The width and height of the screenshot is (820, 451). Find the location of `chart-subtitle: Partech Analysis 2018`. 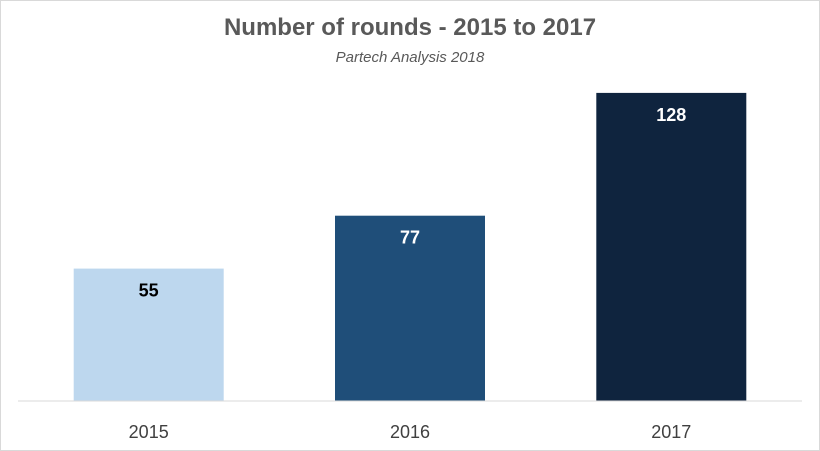

chart-subtitle: Partech Analysis 2018 is located at coordinates (410, 57).